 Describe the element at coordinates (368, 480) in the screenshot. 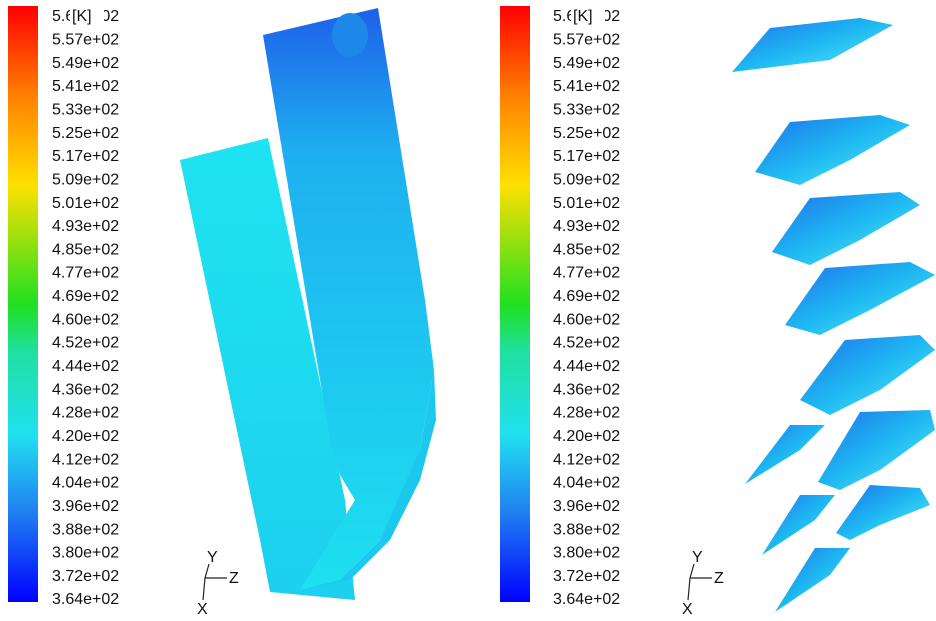

I see `slab-edge` at that location.